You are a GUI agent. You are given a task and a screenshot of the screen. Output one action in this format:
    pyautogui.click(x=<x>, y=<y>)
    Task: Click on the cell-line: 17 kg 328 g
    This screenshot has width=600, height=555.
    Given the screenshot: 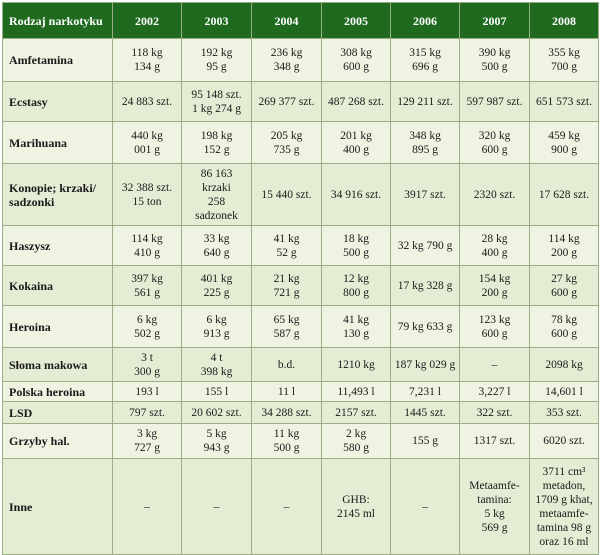 What is the action you would take?
    pyautogui.click(x=425, y=285)
    